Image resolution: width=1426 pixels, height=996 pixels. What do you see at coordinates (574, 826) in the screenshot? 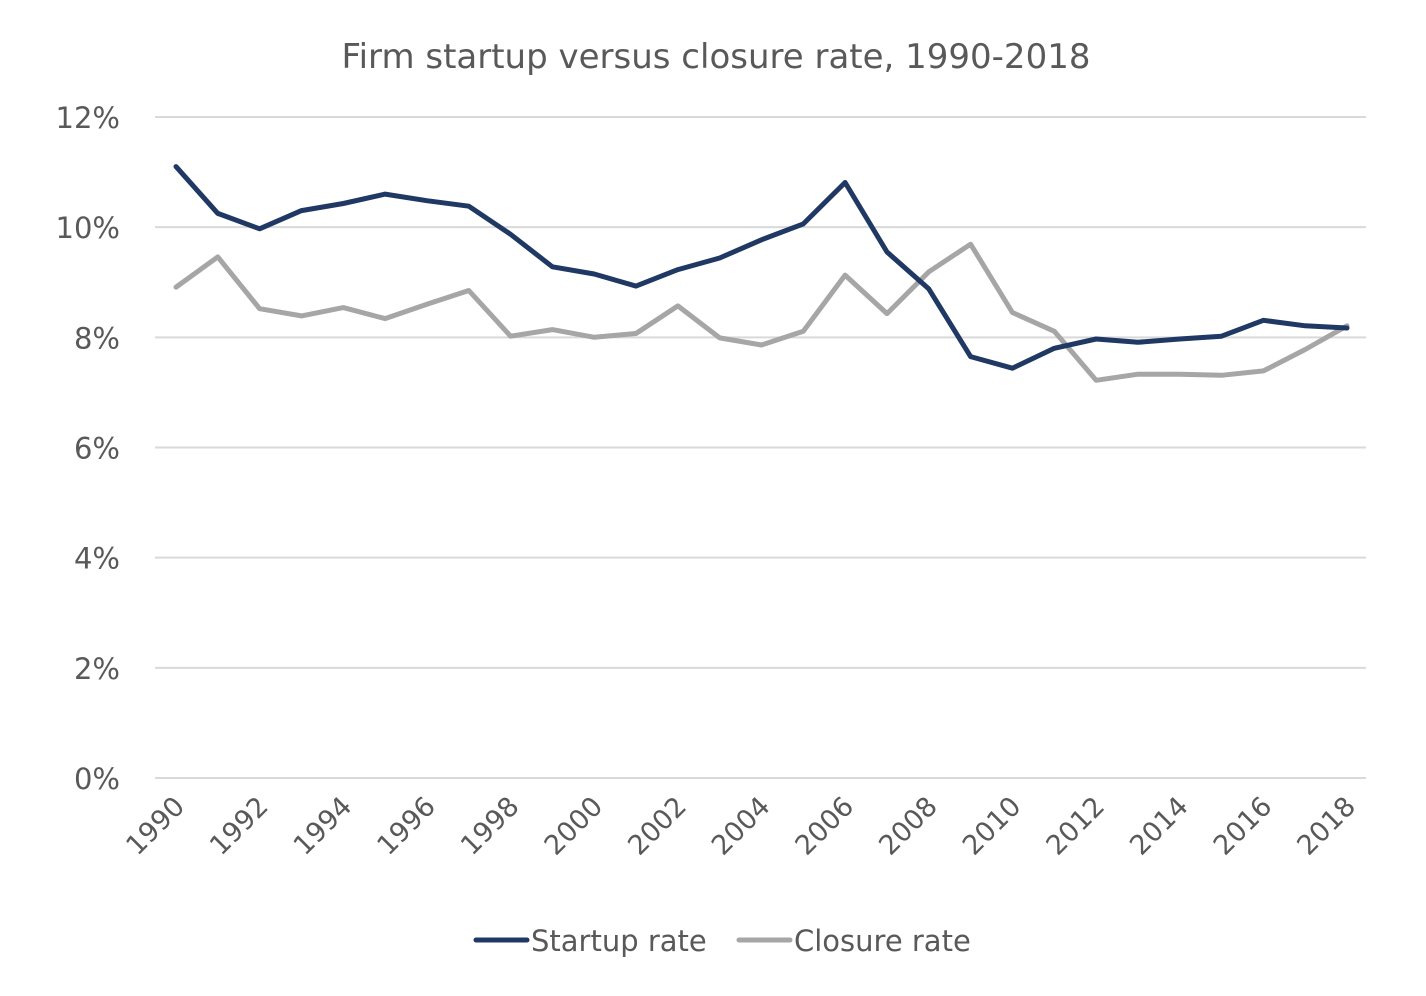
I see `x-tick-label: 2000` at bounding box center [574, 826].